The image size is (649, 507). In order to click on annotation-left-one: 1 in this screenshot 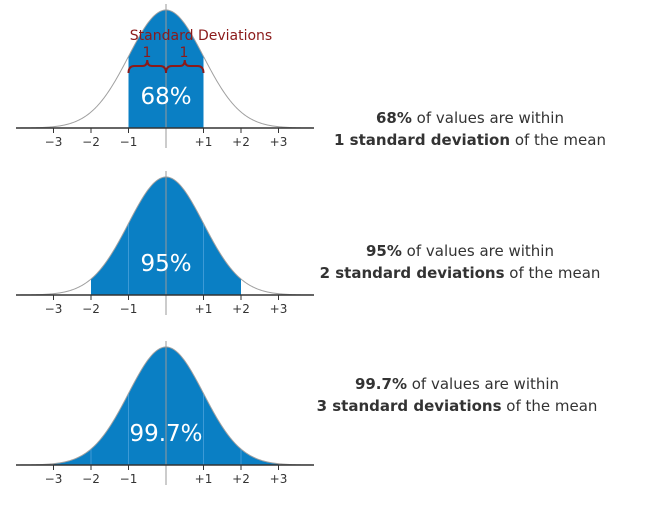, I will do `click(147, 53)`.